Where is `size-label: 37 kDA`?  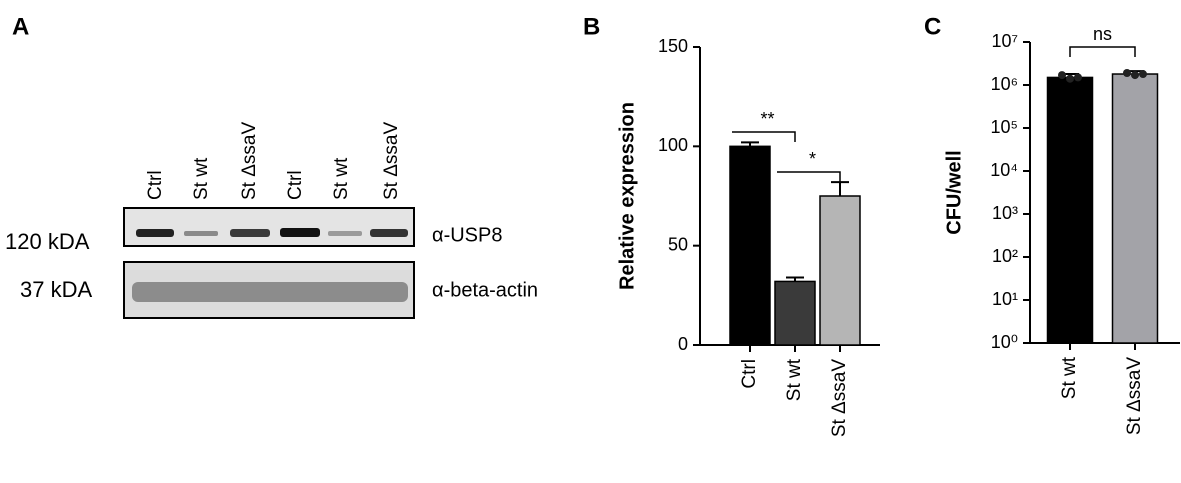
size-label: 37 kDA is located at coordinates (56, 289).